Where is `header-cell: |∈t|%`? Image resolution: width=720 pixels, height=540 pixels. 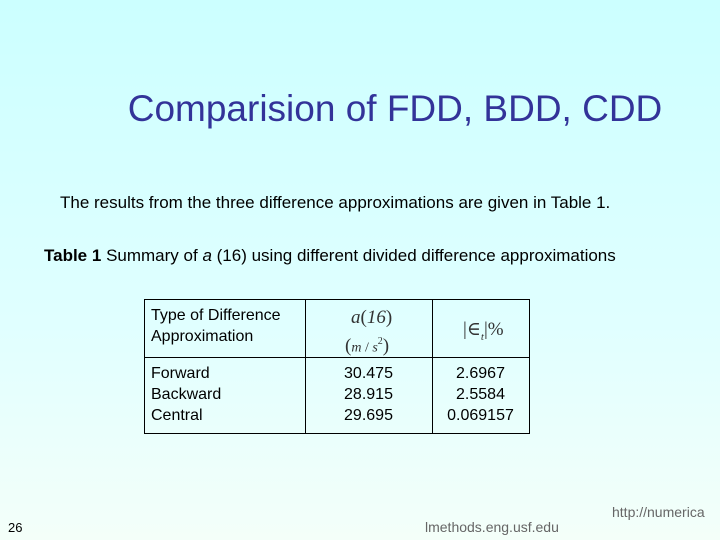
header-cell: |∈t|% is located at coordinates (483, 331).